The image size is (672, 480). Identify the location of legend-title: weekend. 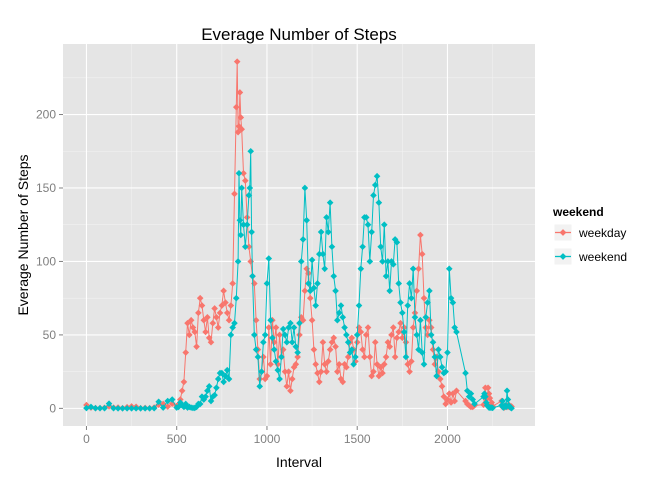
(578, 212).